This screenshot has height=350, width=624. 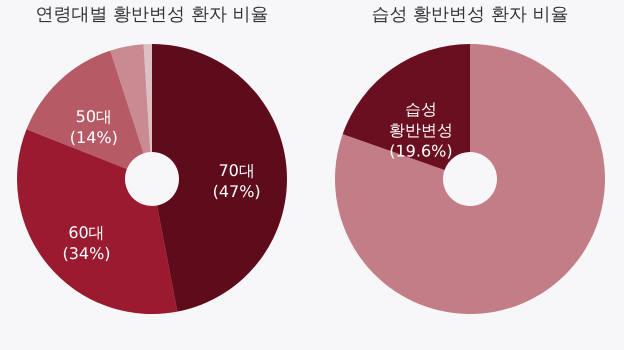 What do you see at coordinates (421, 151) in the screenshot?
I see `data-label: (19.6%)` at bounding box center [421, 151].